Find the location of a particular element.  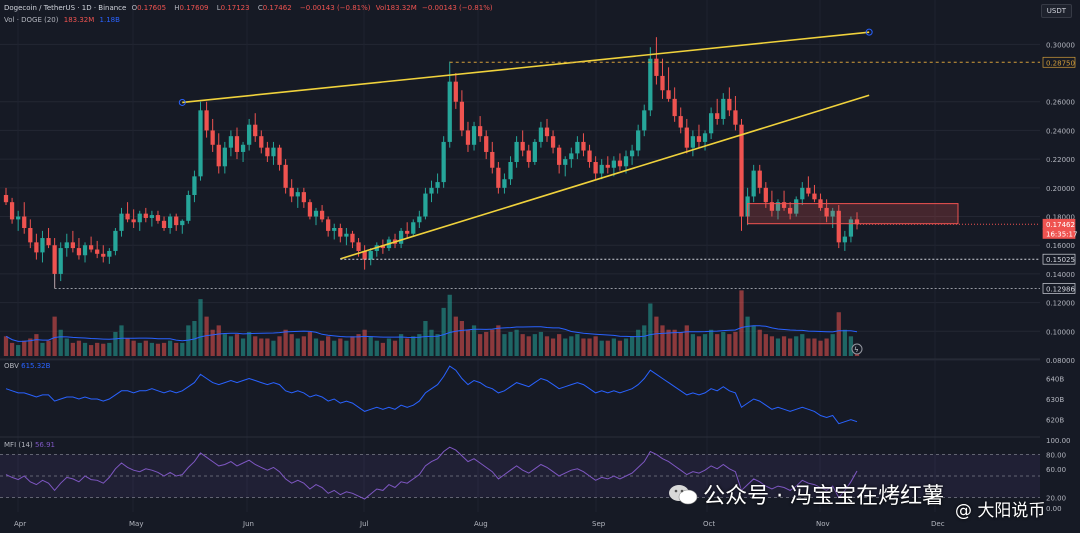

price-tick-label: 0.24000 is located at coordinates (1060, 131).